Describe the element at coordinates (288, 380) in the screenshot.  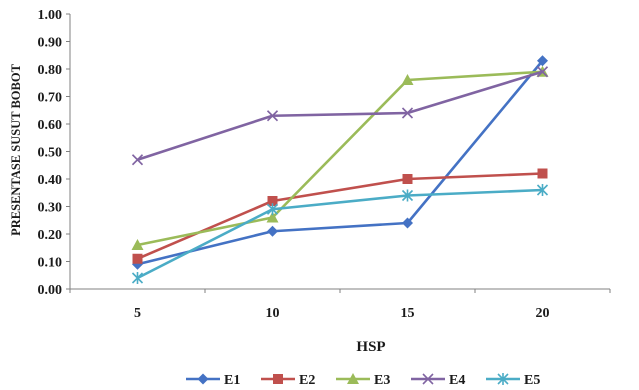
I see `legend-item-e2: E2` at that location.